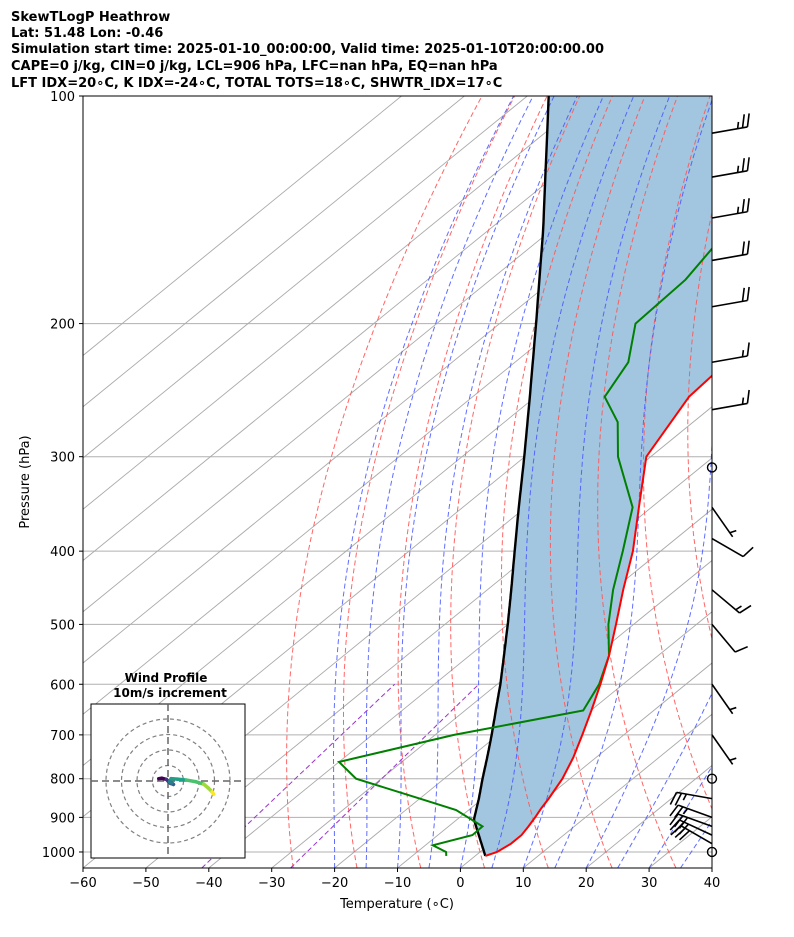  Describe the element at coordinates (25, 481) in the screenshot. I see `y-axis-label: Pressure (hPa)` at that location.